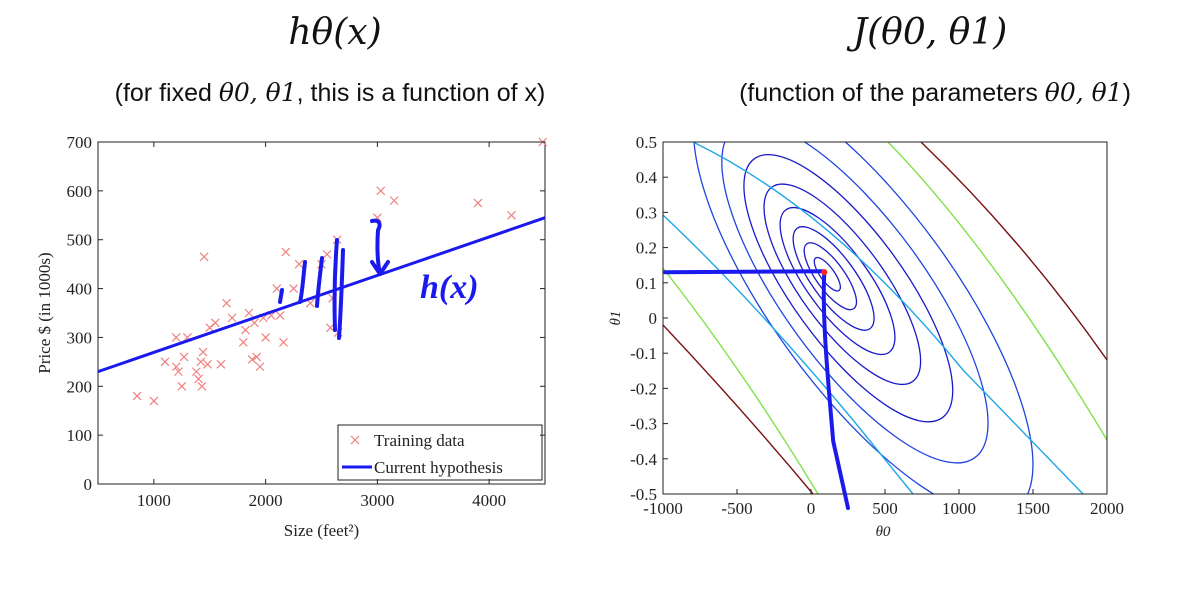  What do you see at coordinates (643, 388) in the screenshot?
I see `right-ytick-label: -0.2` at bounding box center [643, 388].